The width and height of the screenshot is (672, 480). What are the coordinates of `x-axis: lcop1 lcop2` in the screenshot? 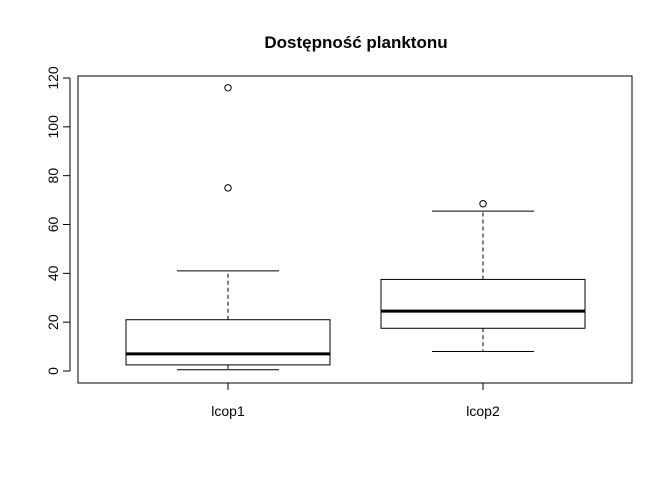 It's located at (355, 400).